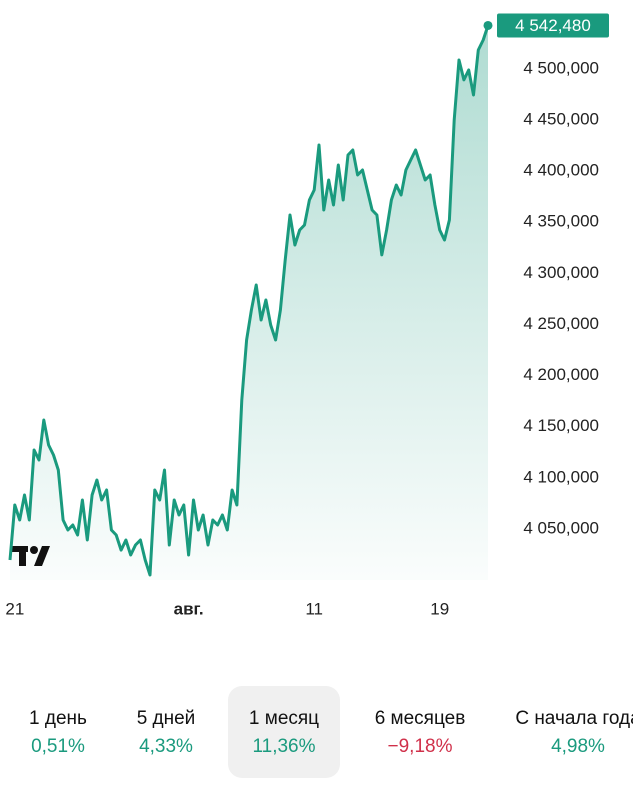 The width and height of the screenshot is (633, 800). What do you see at coordinates (574, 732) in the screenshot?
I see `period-tab: С начала года 4,98%` at bounding box center [574, 732].